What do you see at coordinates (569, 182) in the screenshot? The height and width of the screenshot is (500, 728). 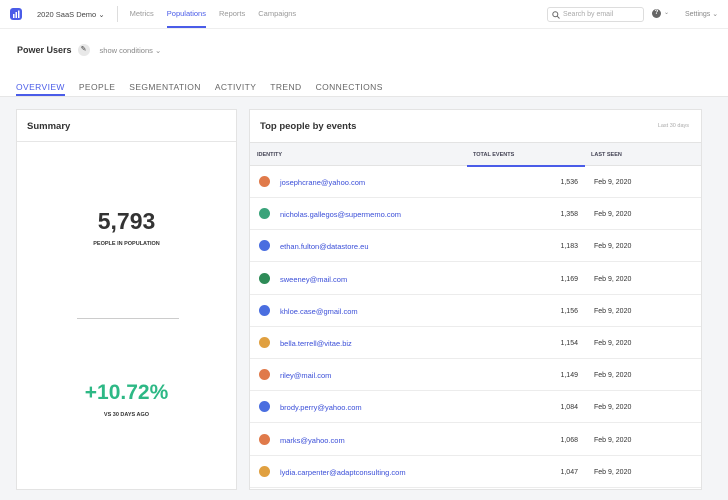 I see `total-events: 1,536` at bounding box center [569, 182].